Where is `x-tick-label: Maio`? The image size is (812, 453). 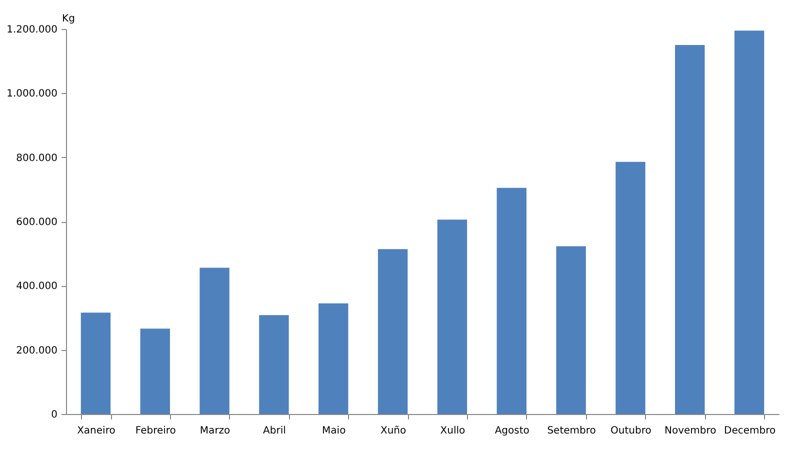 x-tick-label: Maio is located at coordinates (334, 431).